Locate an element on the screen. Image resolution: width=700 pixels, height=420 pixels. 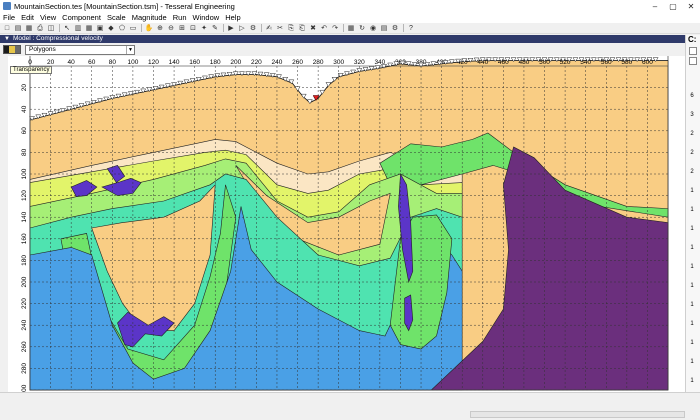
table-icon: ▦ is located at coordinates (89, 28).